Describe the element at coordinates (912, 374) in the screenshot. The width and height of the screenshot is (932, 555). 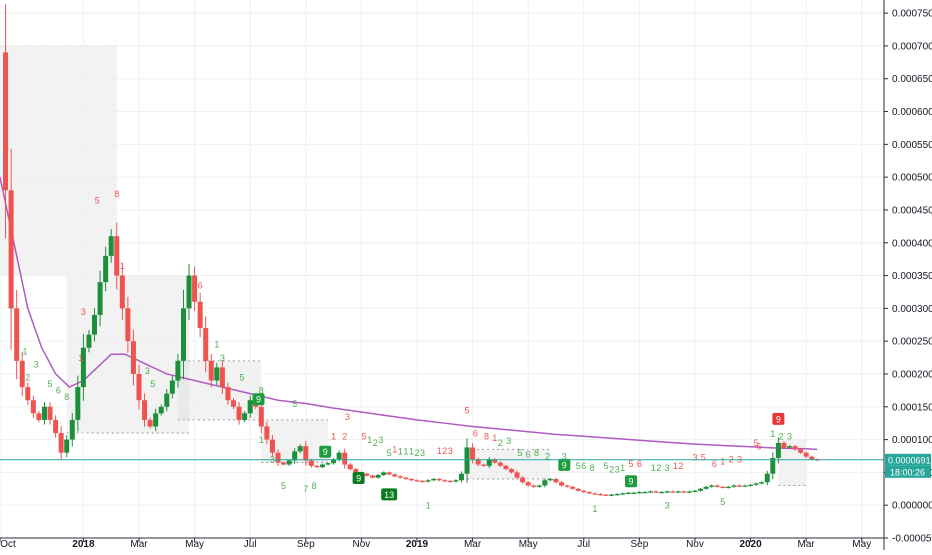
I see `price-tick-label: 0.00020000` at that location.